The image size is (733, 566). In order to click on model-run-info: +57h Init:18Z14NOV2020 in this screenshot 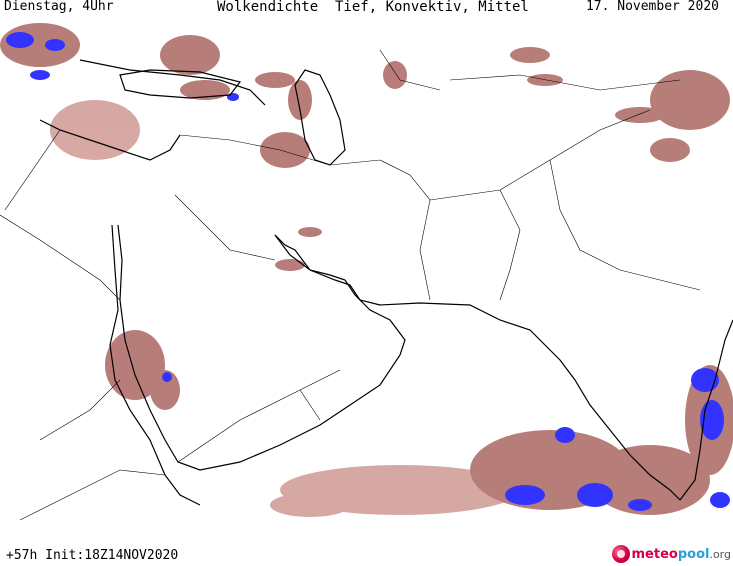, I will do `click(92, 555)`.